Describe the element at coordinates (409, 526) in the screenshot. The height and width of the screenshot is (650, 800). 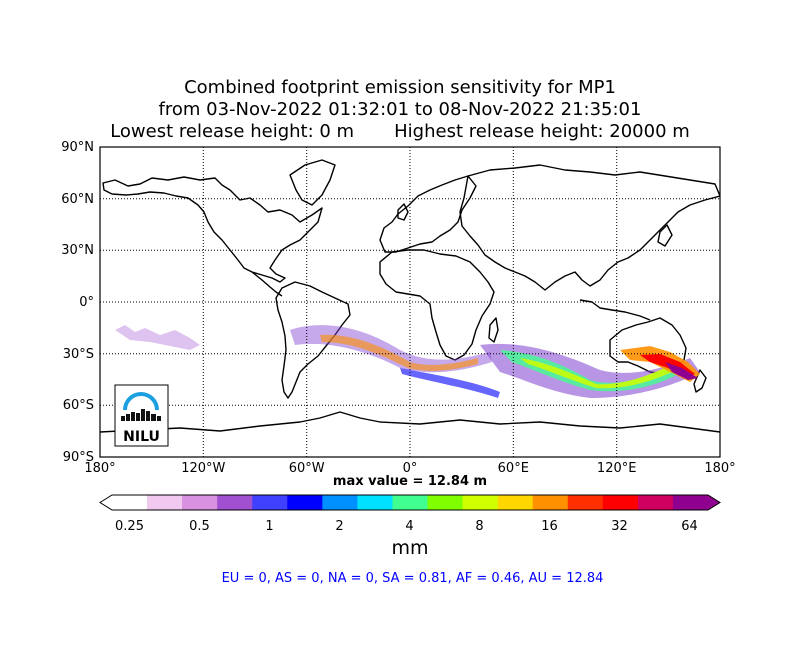
I see `colorbar-tick-4: 4` at that location.